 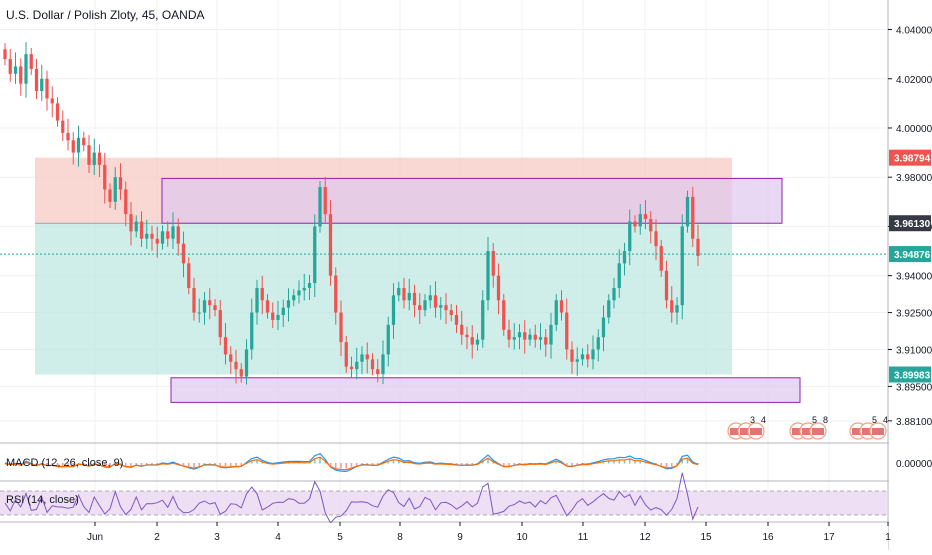 What do you see at coordinates (706, 537) in the screenshot?
I see `time-tick-label: 15` at bounding box center [706, 537].